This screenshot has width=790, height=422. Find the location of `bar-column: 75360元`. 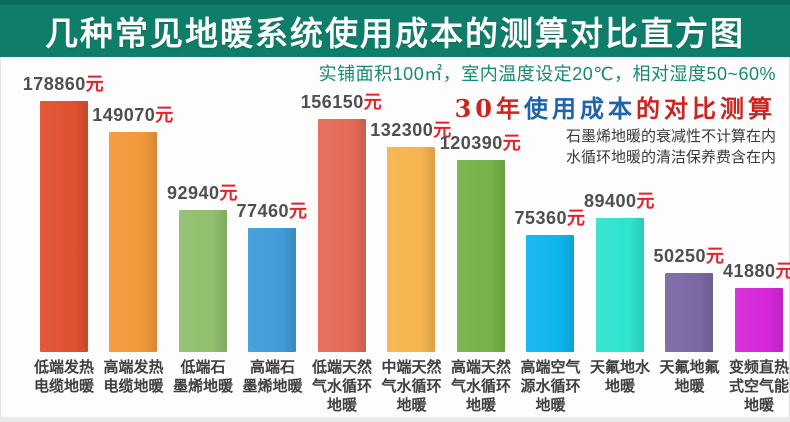

bar-column: 75360元 is located at coordinates (549, 278).